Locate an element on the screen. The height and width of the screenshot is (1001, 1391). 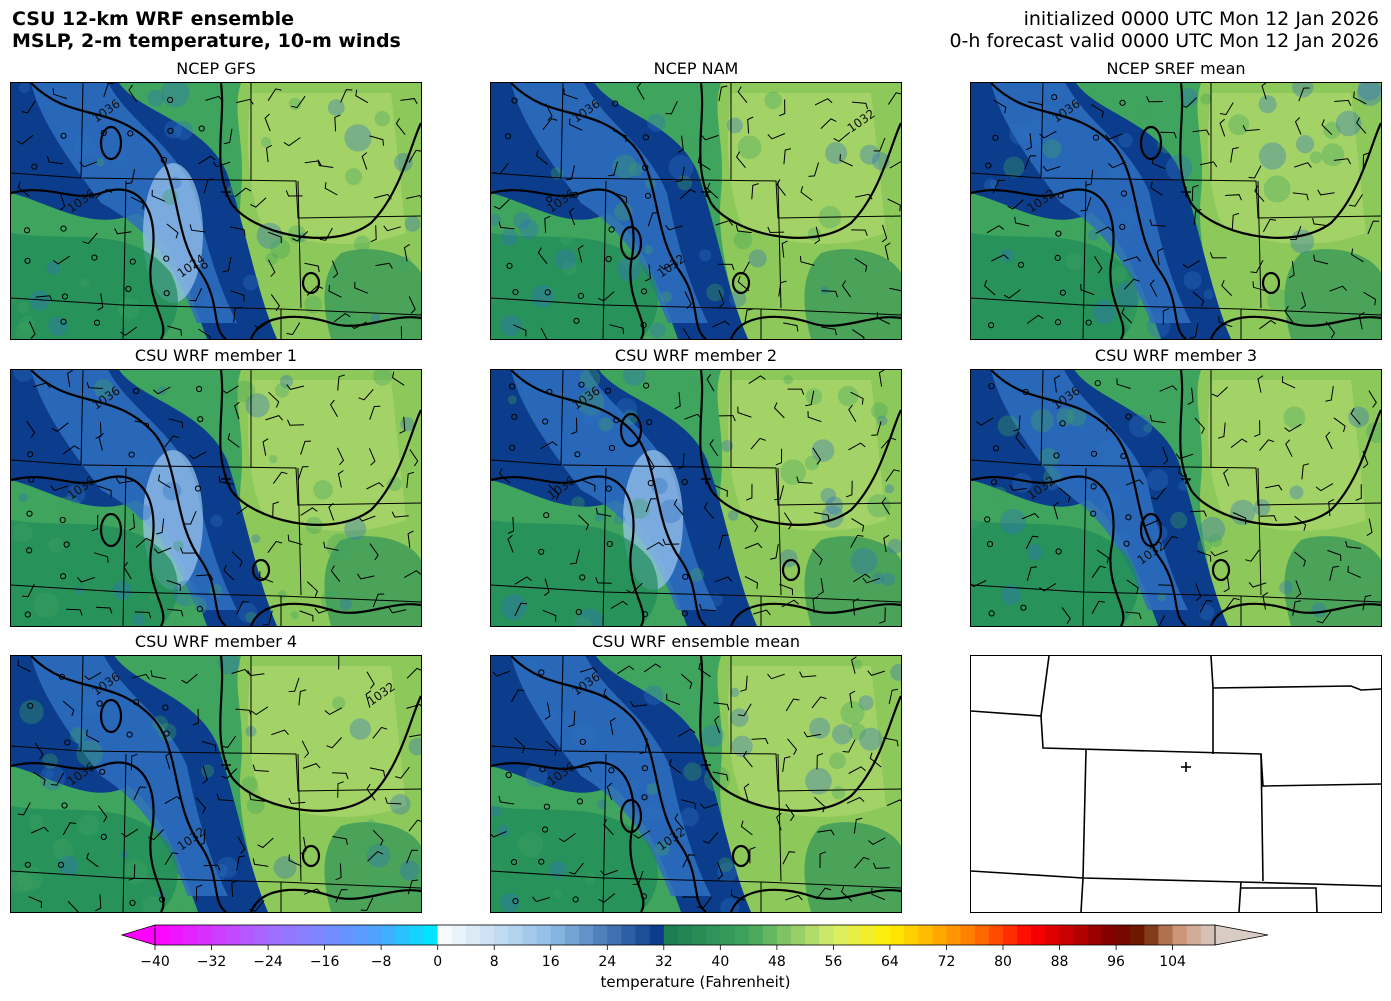
panel-title: NCEP NAM is located at coordinates (696, 68).